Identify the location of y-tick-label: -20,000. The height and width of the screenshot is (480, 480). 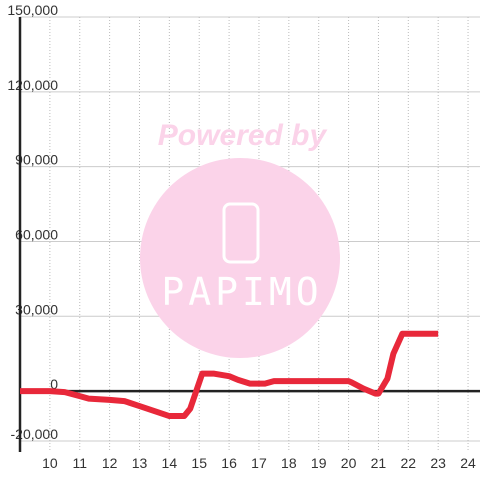
(35, 434).